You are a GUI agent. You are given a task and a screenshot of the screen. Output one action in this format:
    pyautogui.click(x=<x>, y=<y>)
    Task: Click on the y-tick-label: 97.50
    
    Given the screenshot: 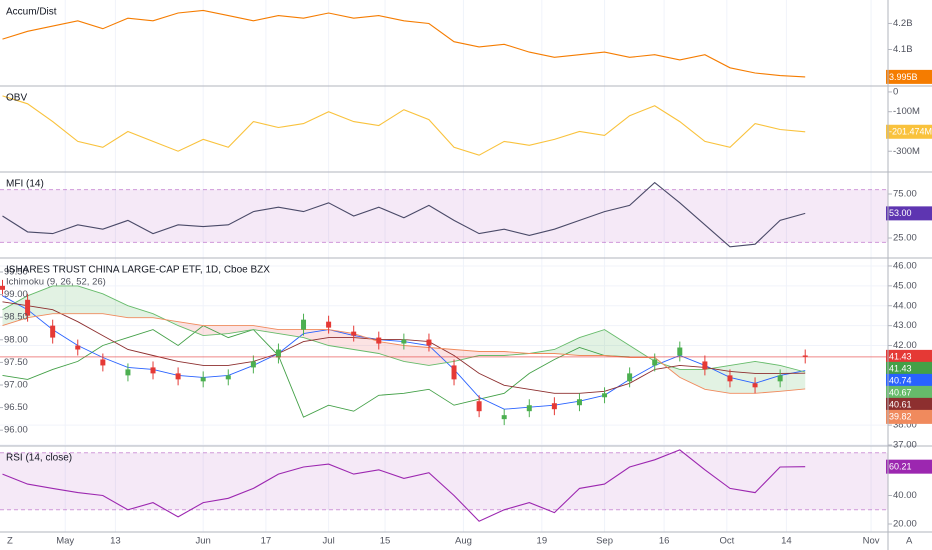 What is the action you would take?
    pyautogui.click(x=16, y=362)
    